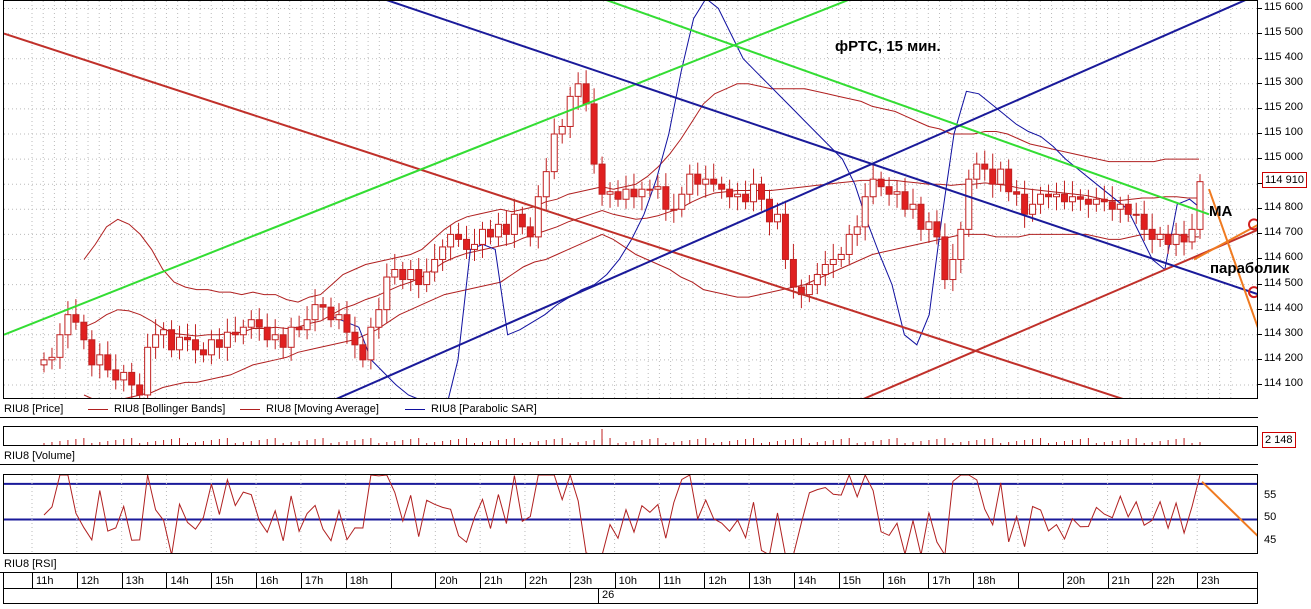  What do you see at coordinates (629, 564) in the screenshot?
I see `rsi-legend: RIU8 [RSI]` at bounding box center [629, 564].